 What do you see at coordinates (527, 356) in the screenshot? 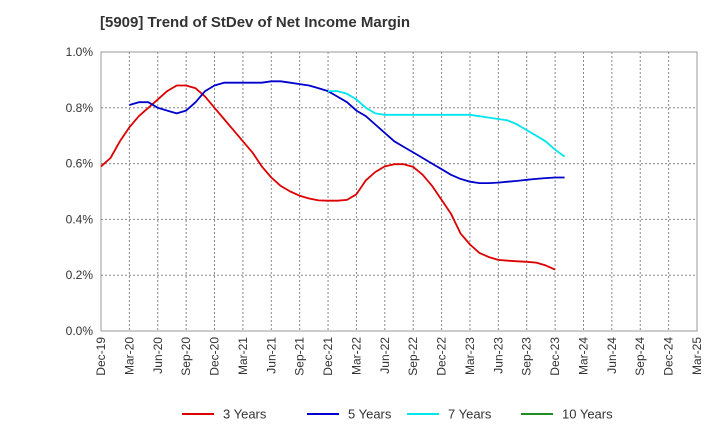
I see `x-tick-label: Sep-23` at bounding box center [527, 356].